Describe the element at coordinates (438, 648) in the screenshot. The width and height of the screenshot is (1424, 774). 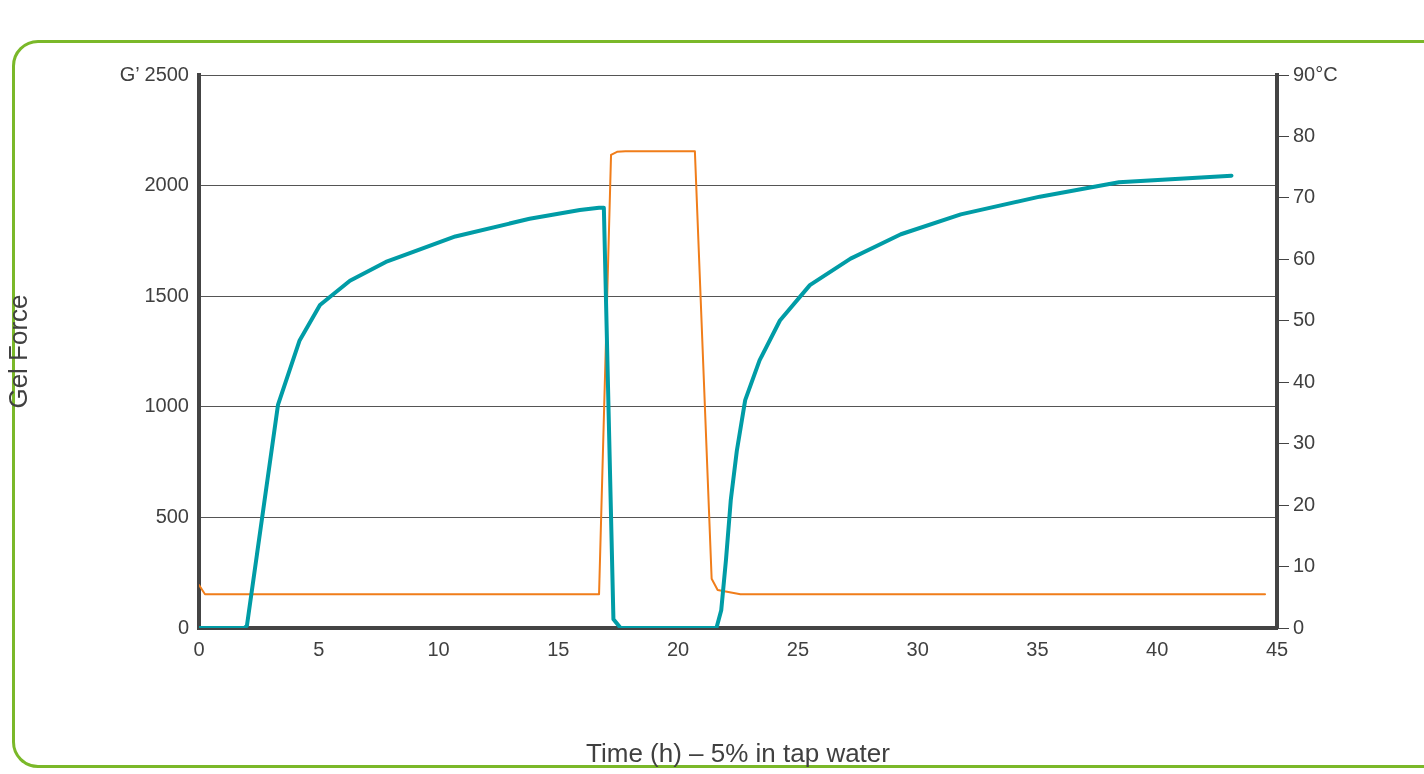
I see `x-tick-label: 10` at that location.